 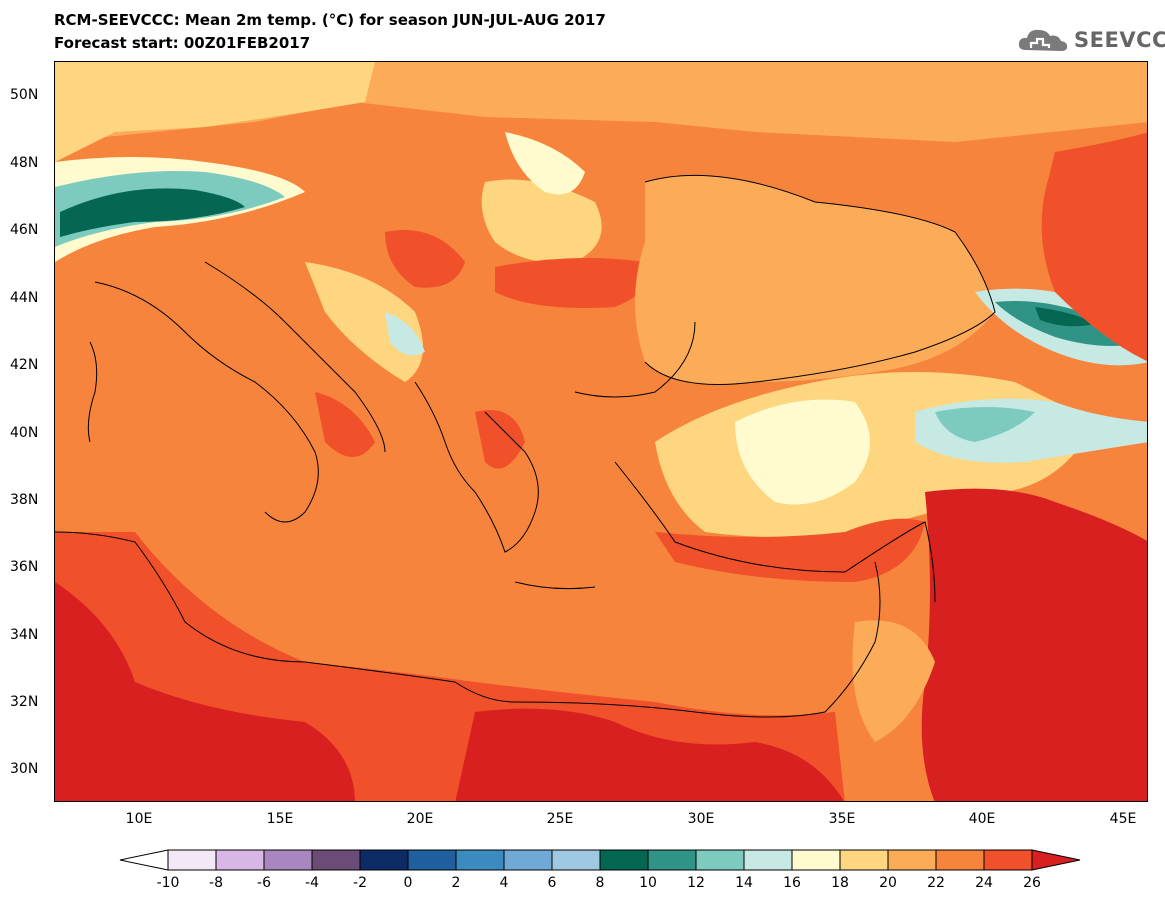 What do you see at coordinates (504, 883) in the screenshot?
I see `colorbar-tick-label: 4` at bounding box center [504, 883].